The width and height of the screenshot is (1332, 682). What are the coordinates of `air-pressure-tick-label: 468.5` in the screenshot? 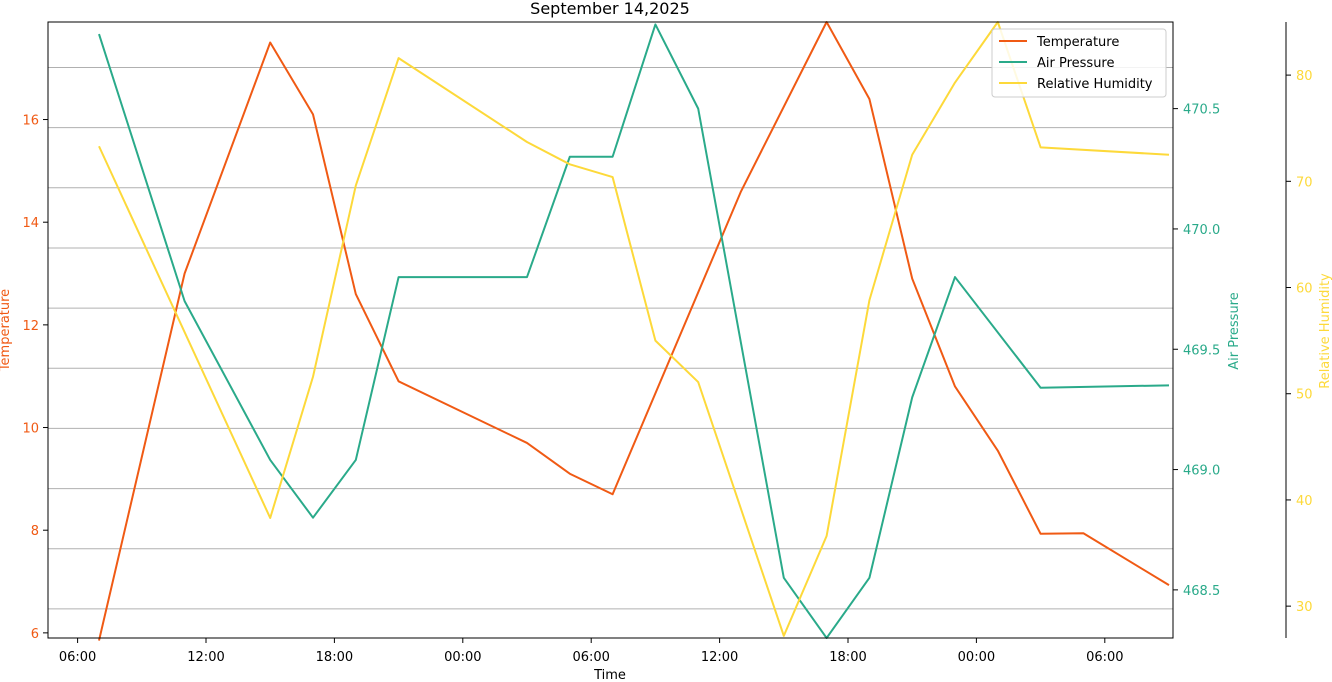 It's located at (1201, 591).